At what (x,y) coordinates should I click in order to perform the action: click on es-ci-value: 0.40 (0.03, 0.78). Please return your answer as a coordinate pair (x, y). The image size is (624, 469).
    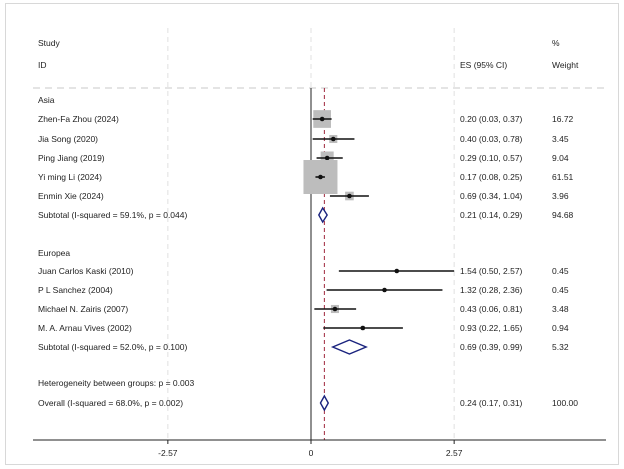
    Looking at the image, I should click on (491, 139).